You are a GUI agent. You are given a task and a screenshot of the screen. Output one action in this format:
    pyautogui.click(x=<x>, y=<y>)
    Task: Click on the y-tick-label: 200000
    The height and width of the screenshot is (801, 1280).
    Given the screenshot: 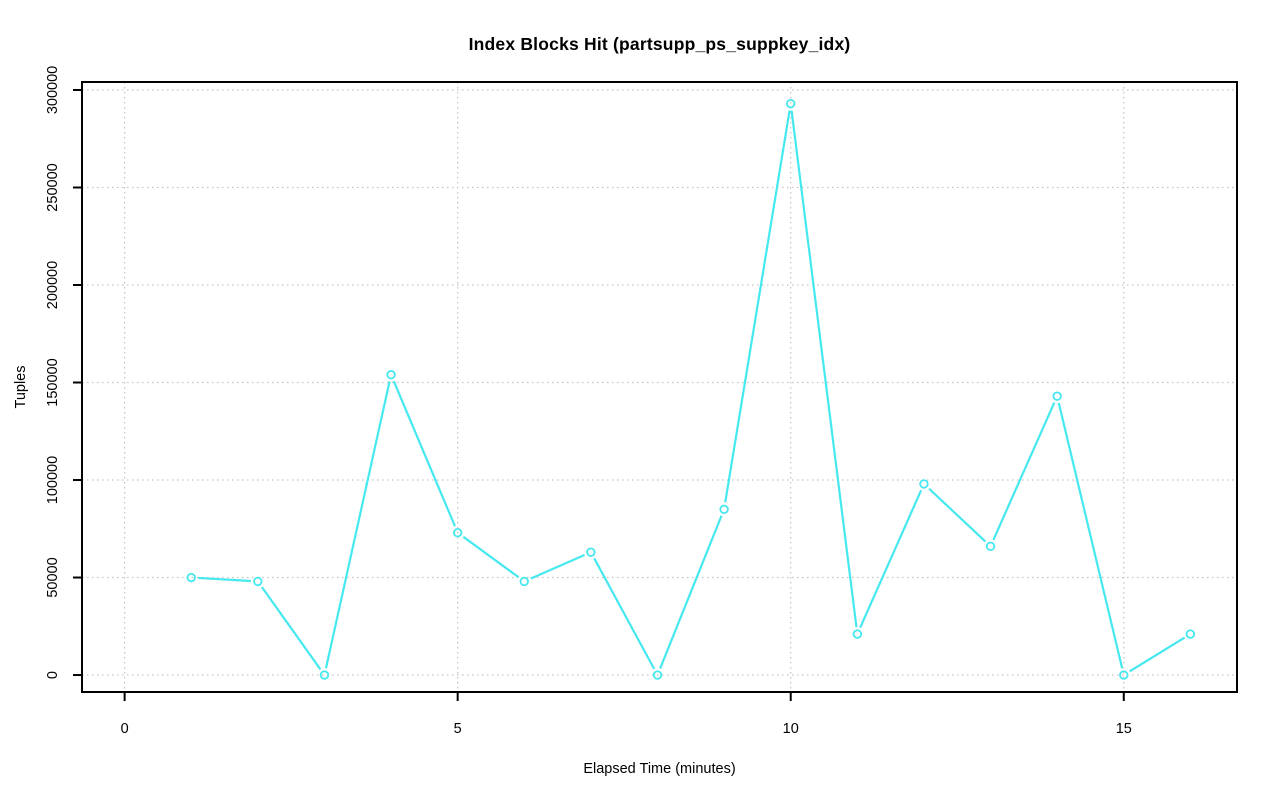 What is the action you would take?
    pyautogui.click(x=53, y=285)
    